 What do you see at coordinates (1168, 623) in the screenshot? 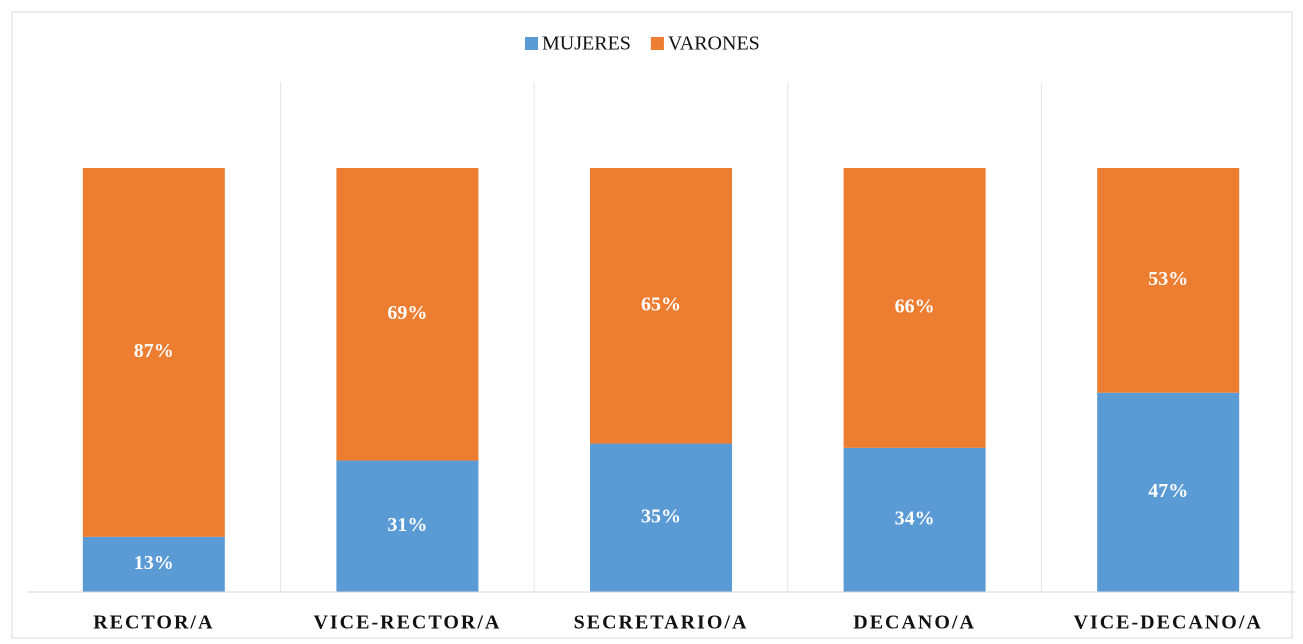
I see `x-tick-label: VICE-DECANO/A` at bounding box center [1168, 623].